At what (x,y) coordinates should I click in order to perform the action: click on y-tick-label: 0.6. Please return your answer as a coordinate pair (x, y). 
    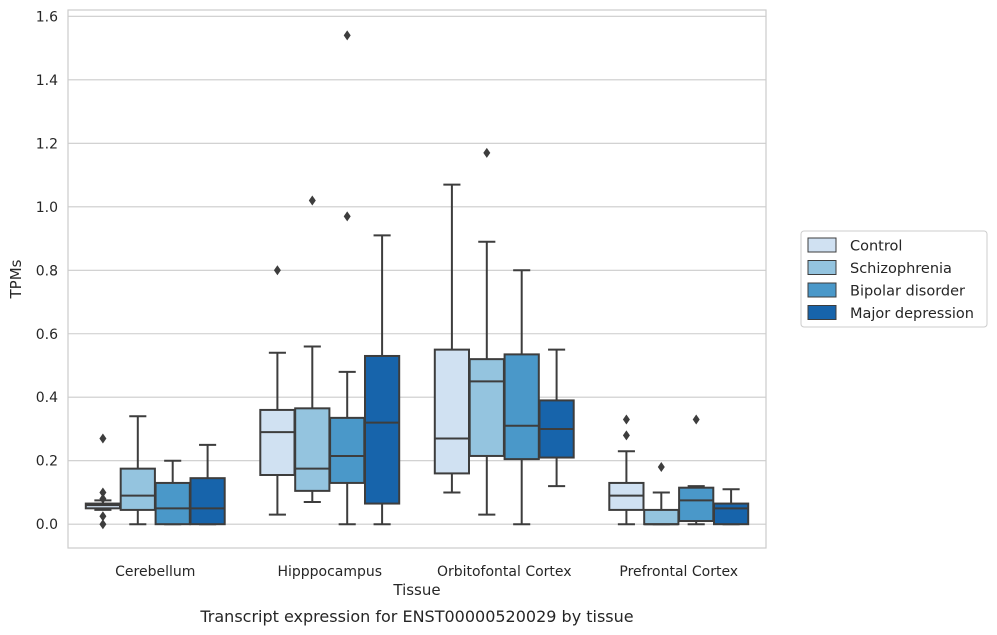
    Looking at the image, I should click on (47, 335).